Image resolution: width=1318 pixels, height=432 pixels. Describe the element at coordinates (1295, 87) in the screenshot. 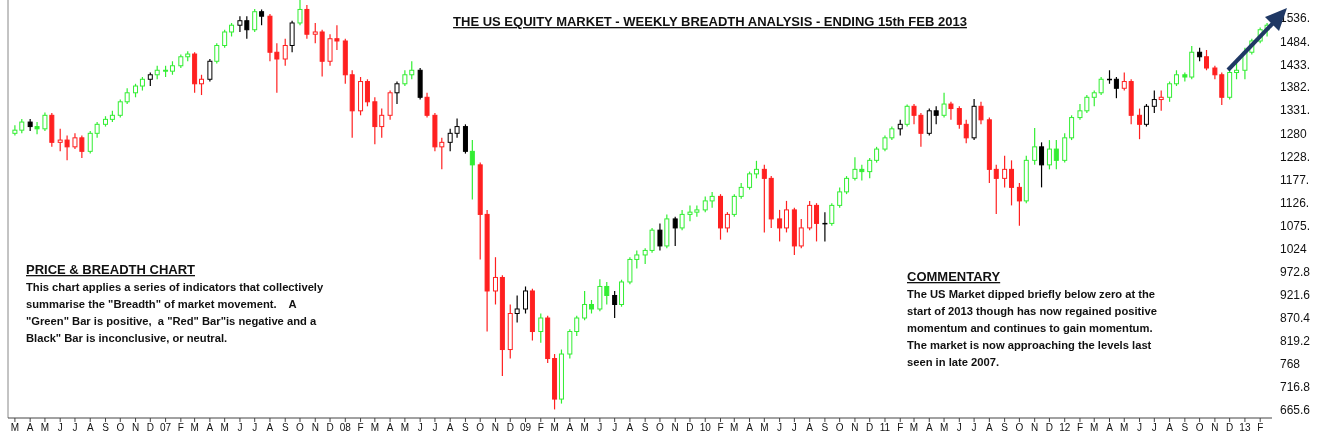

I see `y-tick-label: 1382.` at that location.